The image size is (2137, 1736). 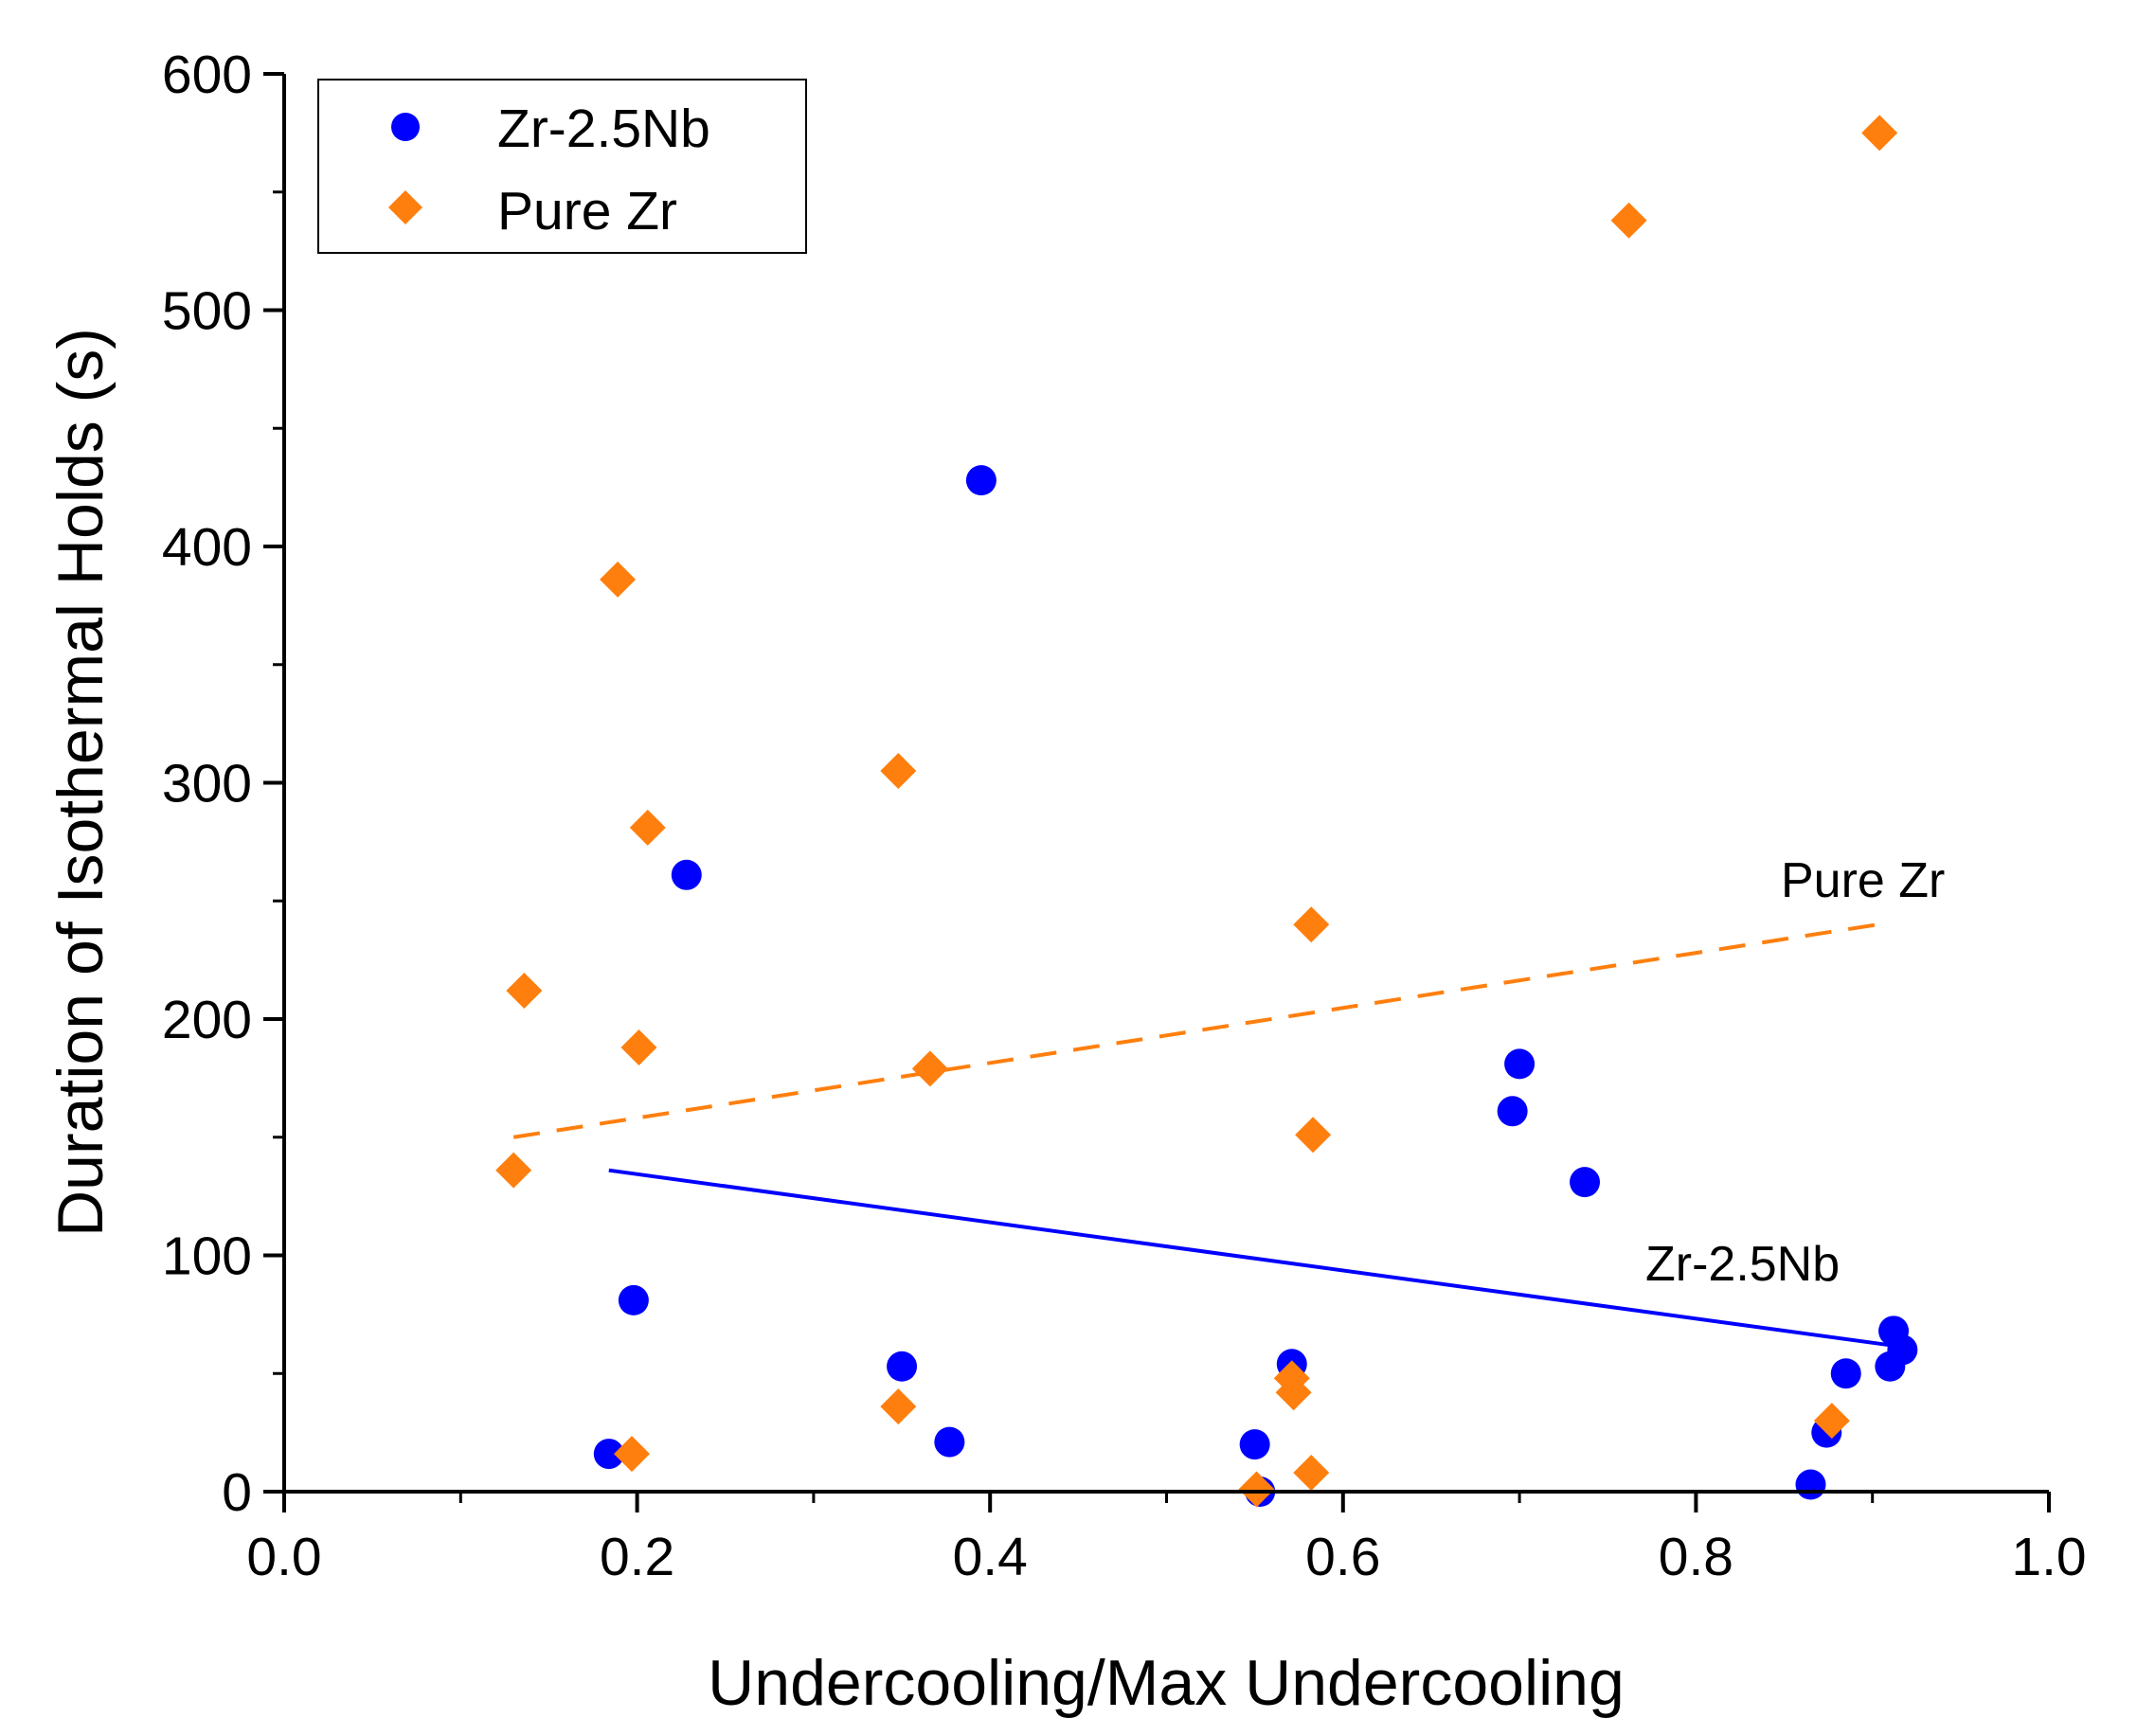 I want to click on legend-marker-pure-zr, so click(x=405, y=207).